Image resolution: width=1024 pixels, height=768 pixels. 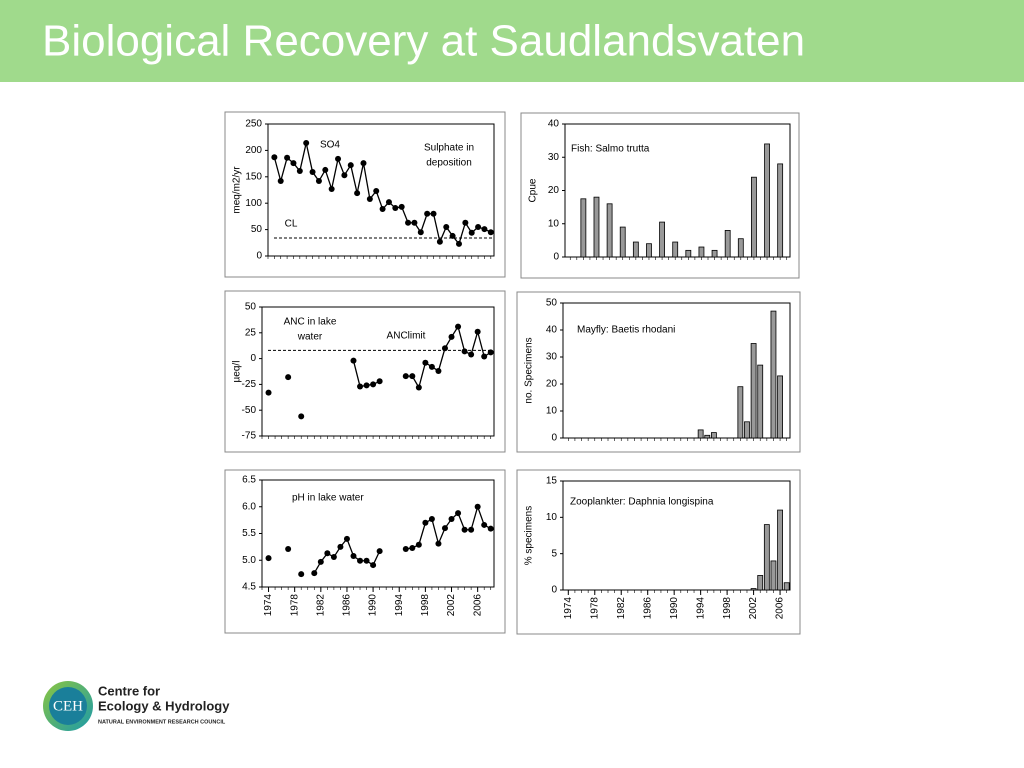 I want to click on logo-mark: CEH, so click(x=68, y=706).